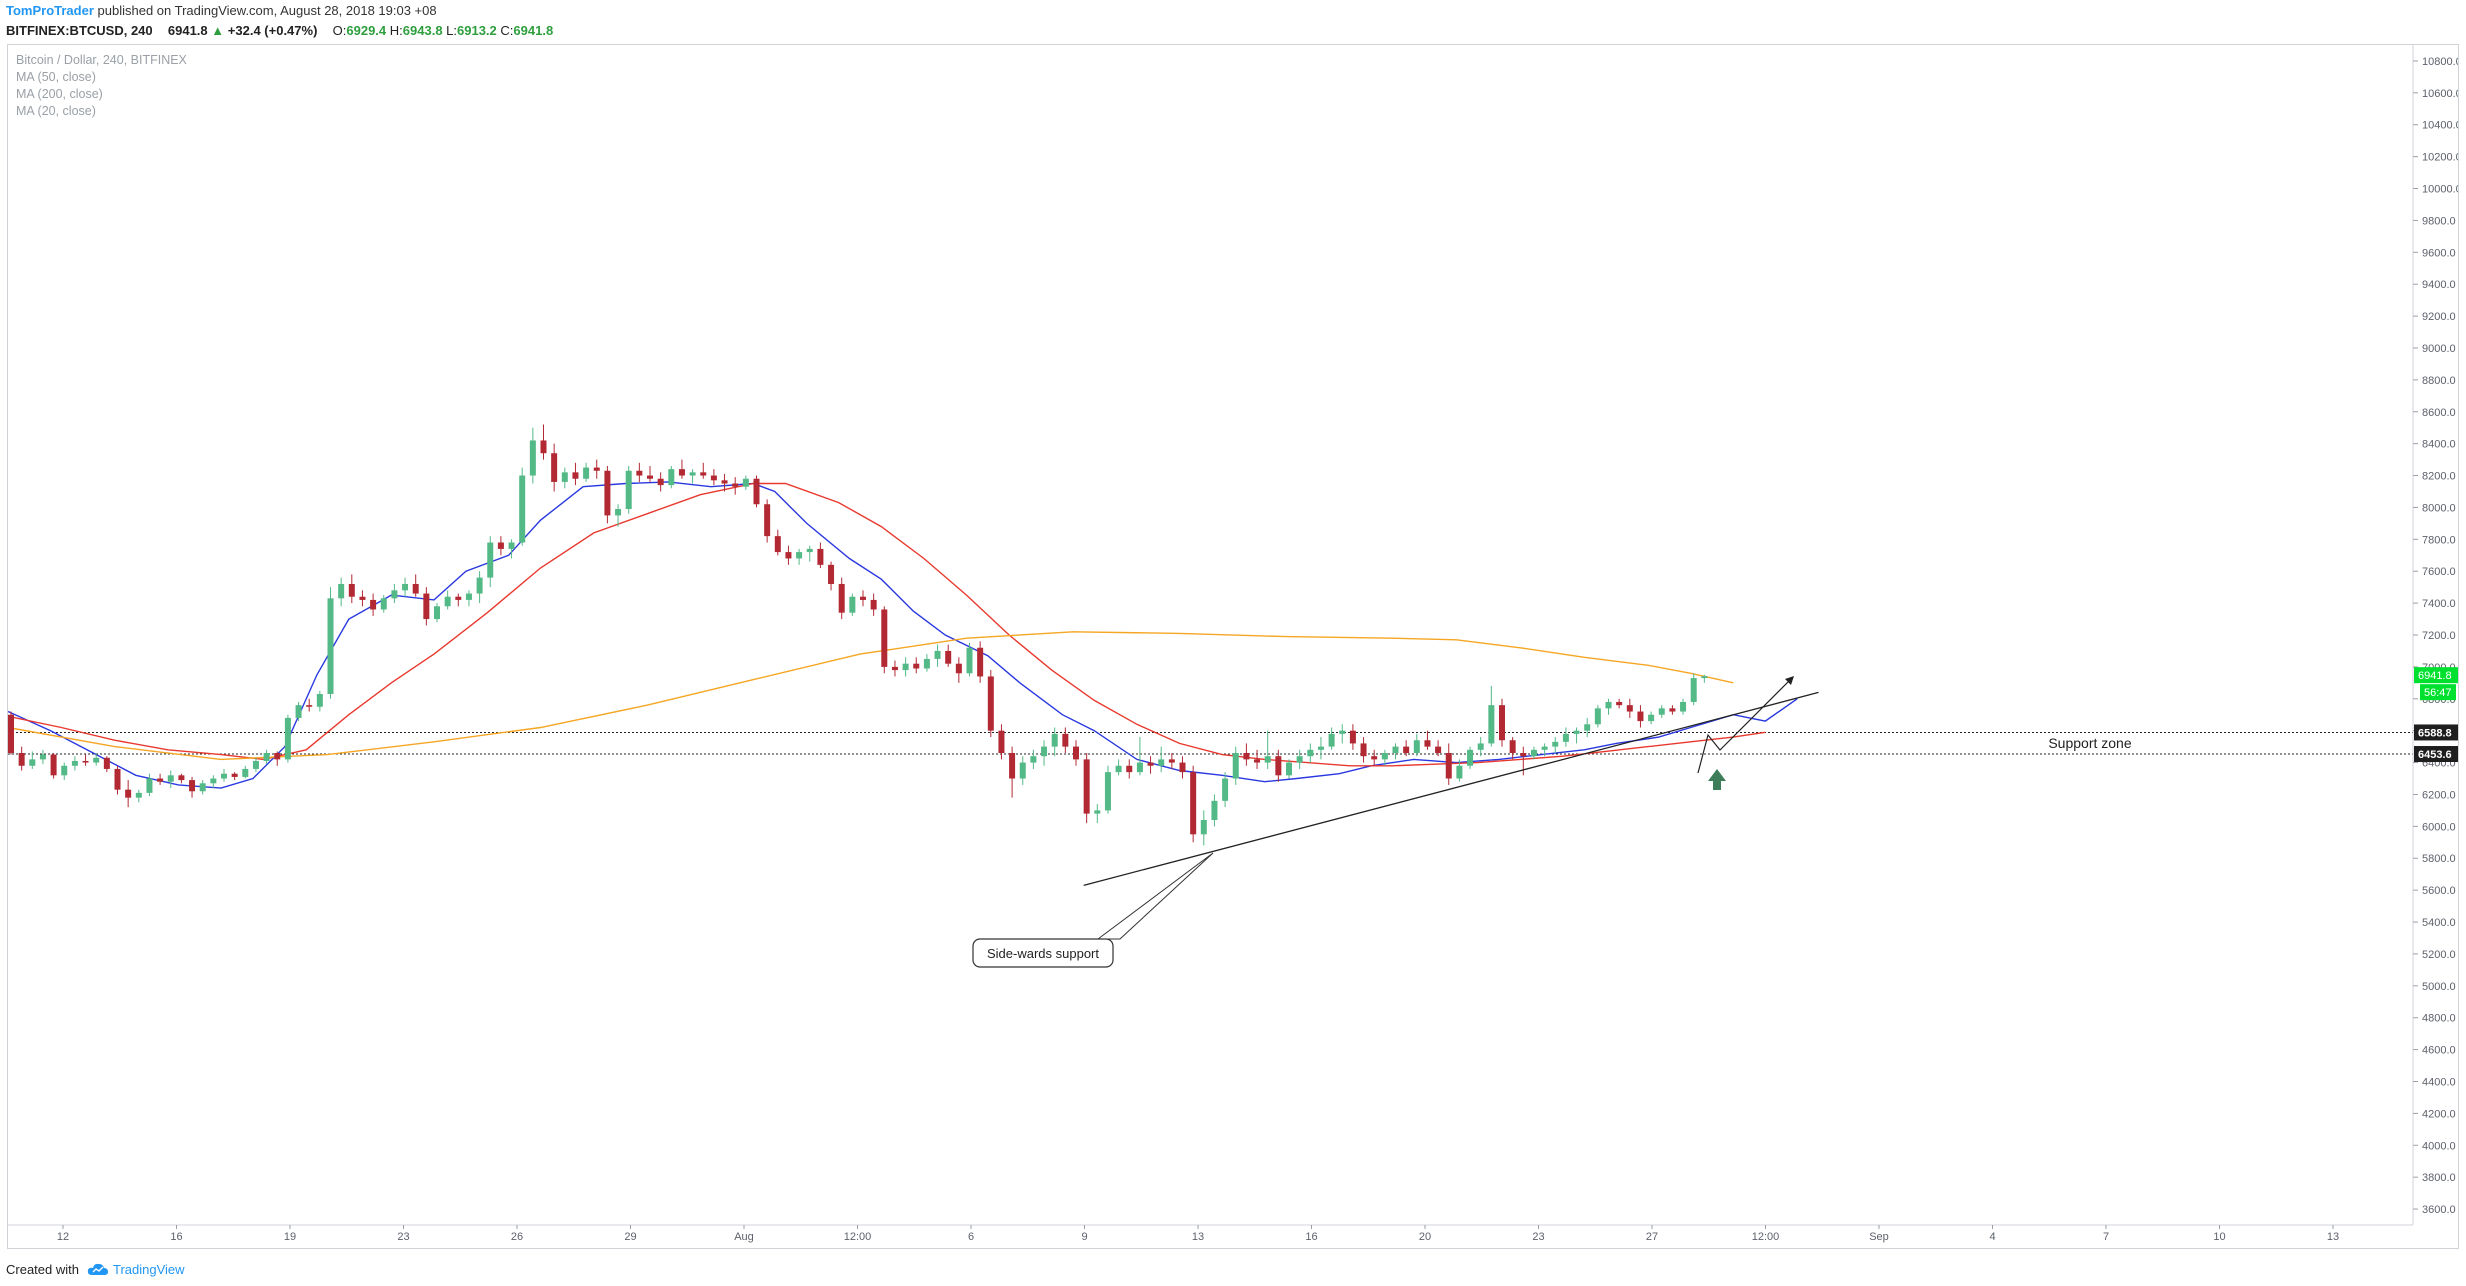 The image size is (2466, 1286). Describe the element at coordinates (2439, 317) in the screenshot. I see `price-tick-label: 9200.0` at that location.